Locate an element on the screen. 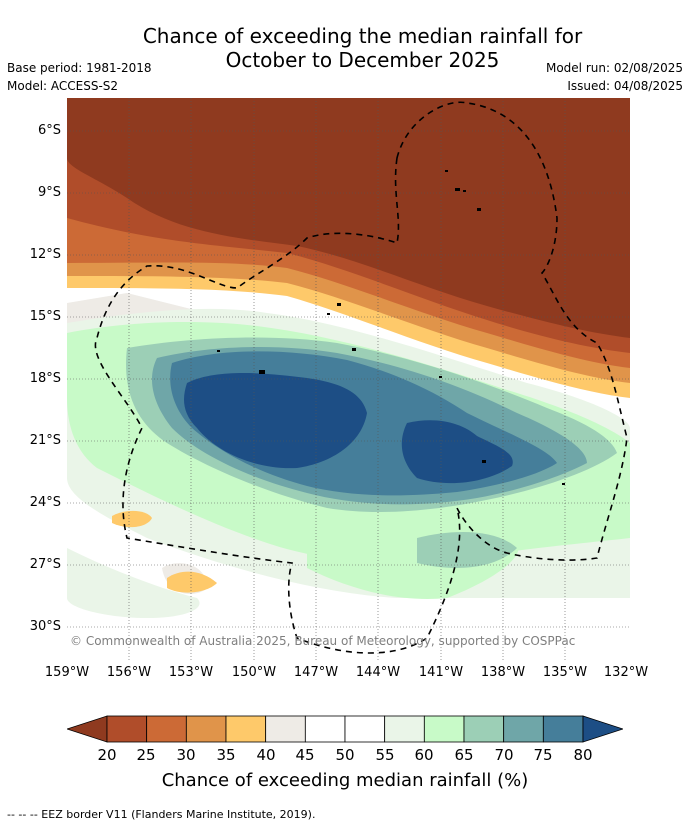 The image size is (690, 827). model-run: Model run: 02/08/2025 is located at coordinates (614, 68).